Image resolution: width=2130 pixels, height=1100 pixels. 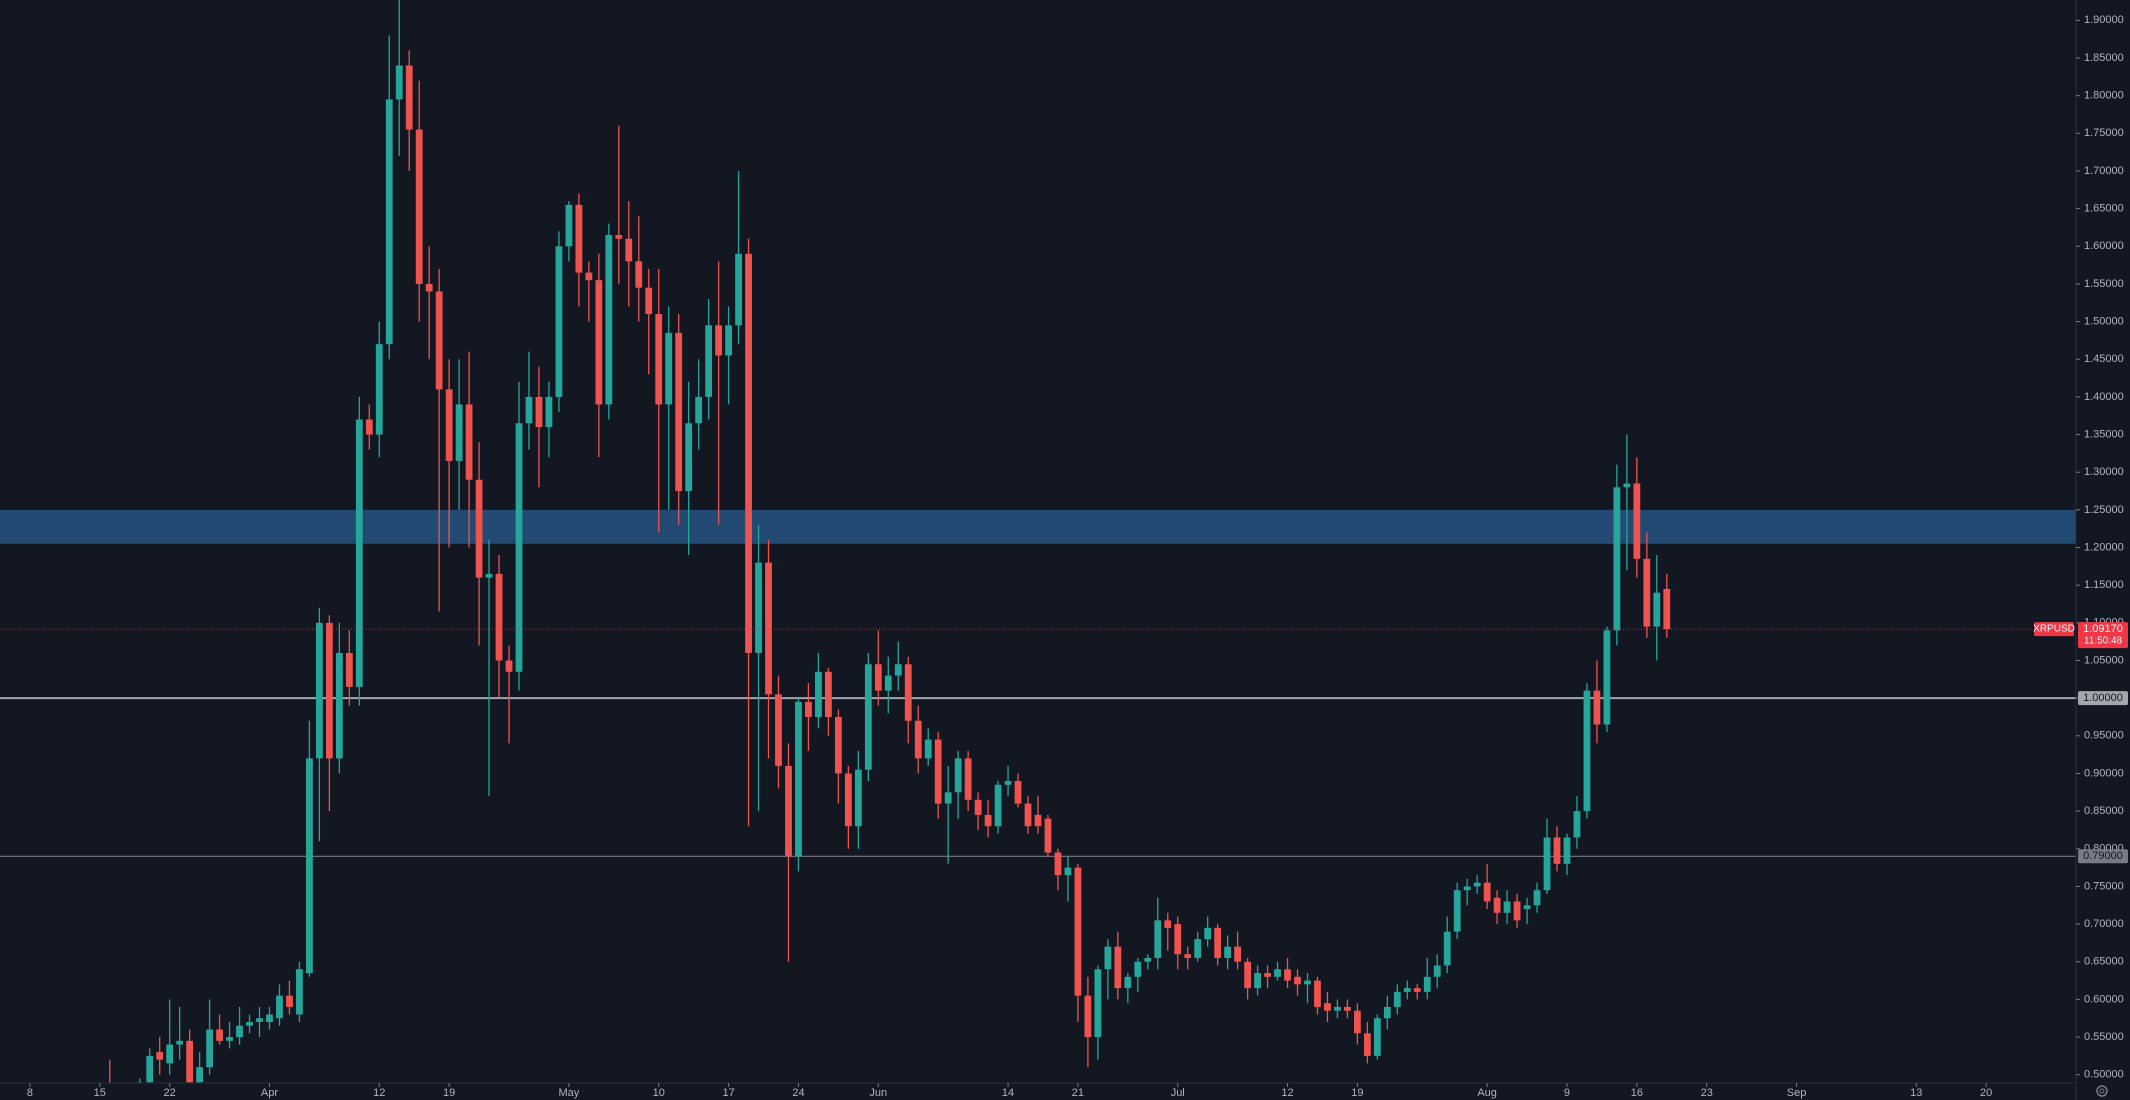 What do you see at coordinates (30, 1093) in the screenshot?
I see `x-tick-label: 8` at bounding box center [30, 1093].